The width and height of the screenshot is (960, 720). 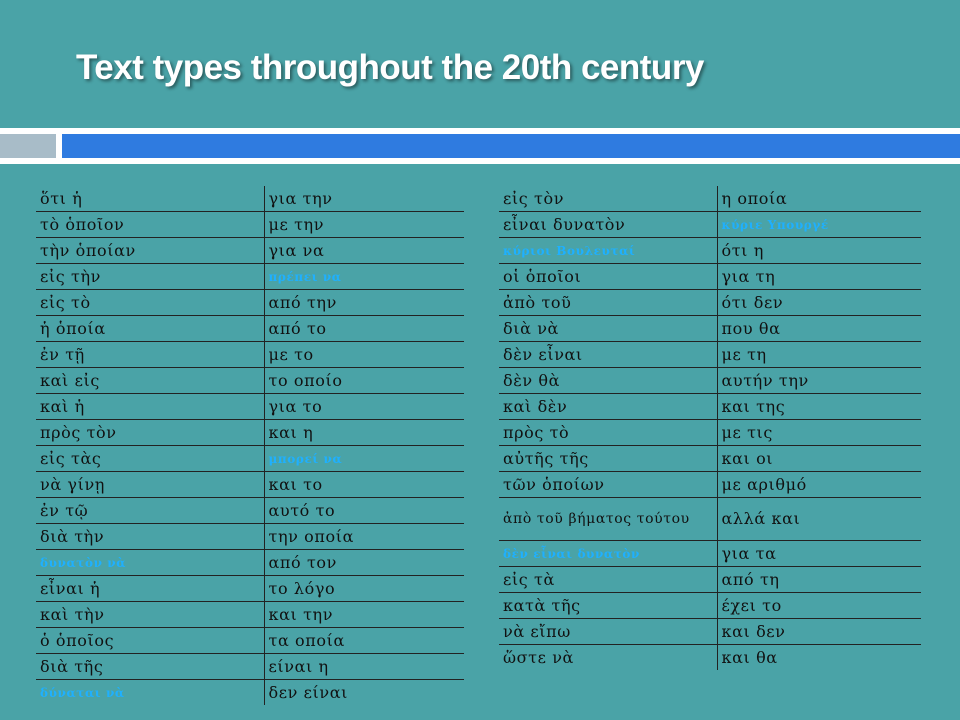 I want to click on table-row: ἡ ὁποία από το, so click(x=250, y=328).